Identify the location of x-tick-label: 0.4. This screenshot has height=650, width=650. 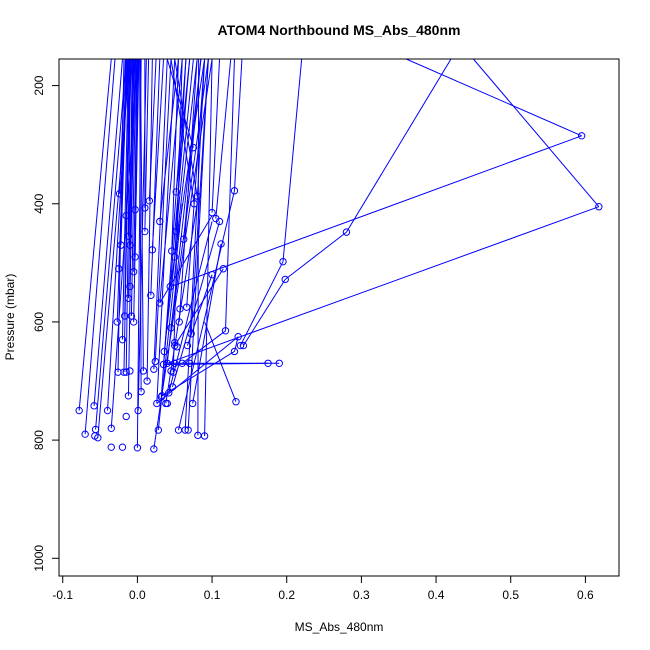
(436, 595).